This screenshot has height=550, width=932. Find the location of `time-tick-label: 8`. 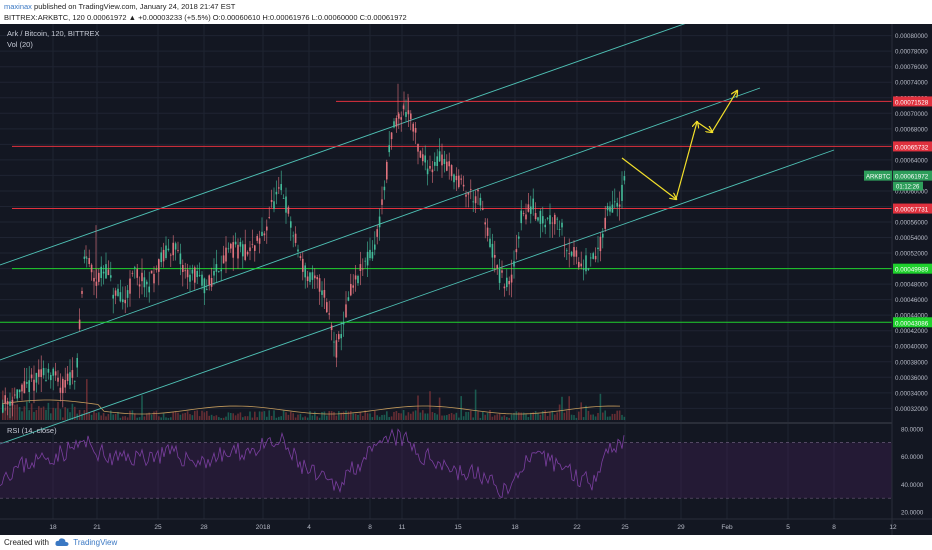

time-tick-label: 8 is located at coordinates (370, 527).